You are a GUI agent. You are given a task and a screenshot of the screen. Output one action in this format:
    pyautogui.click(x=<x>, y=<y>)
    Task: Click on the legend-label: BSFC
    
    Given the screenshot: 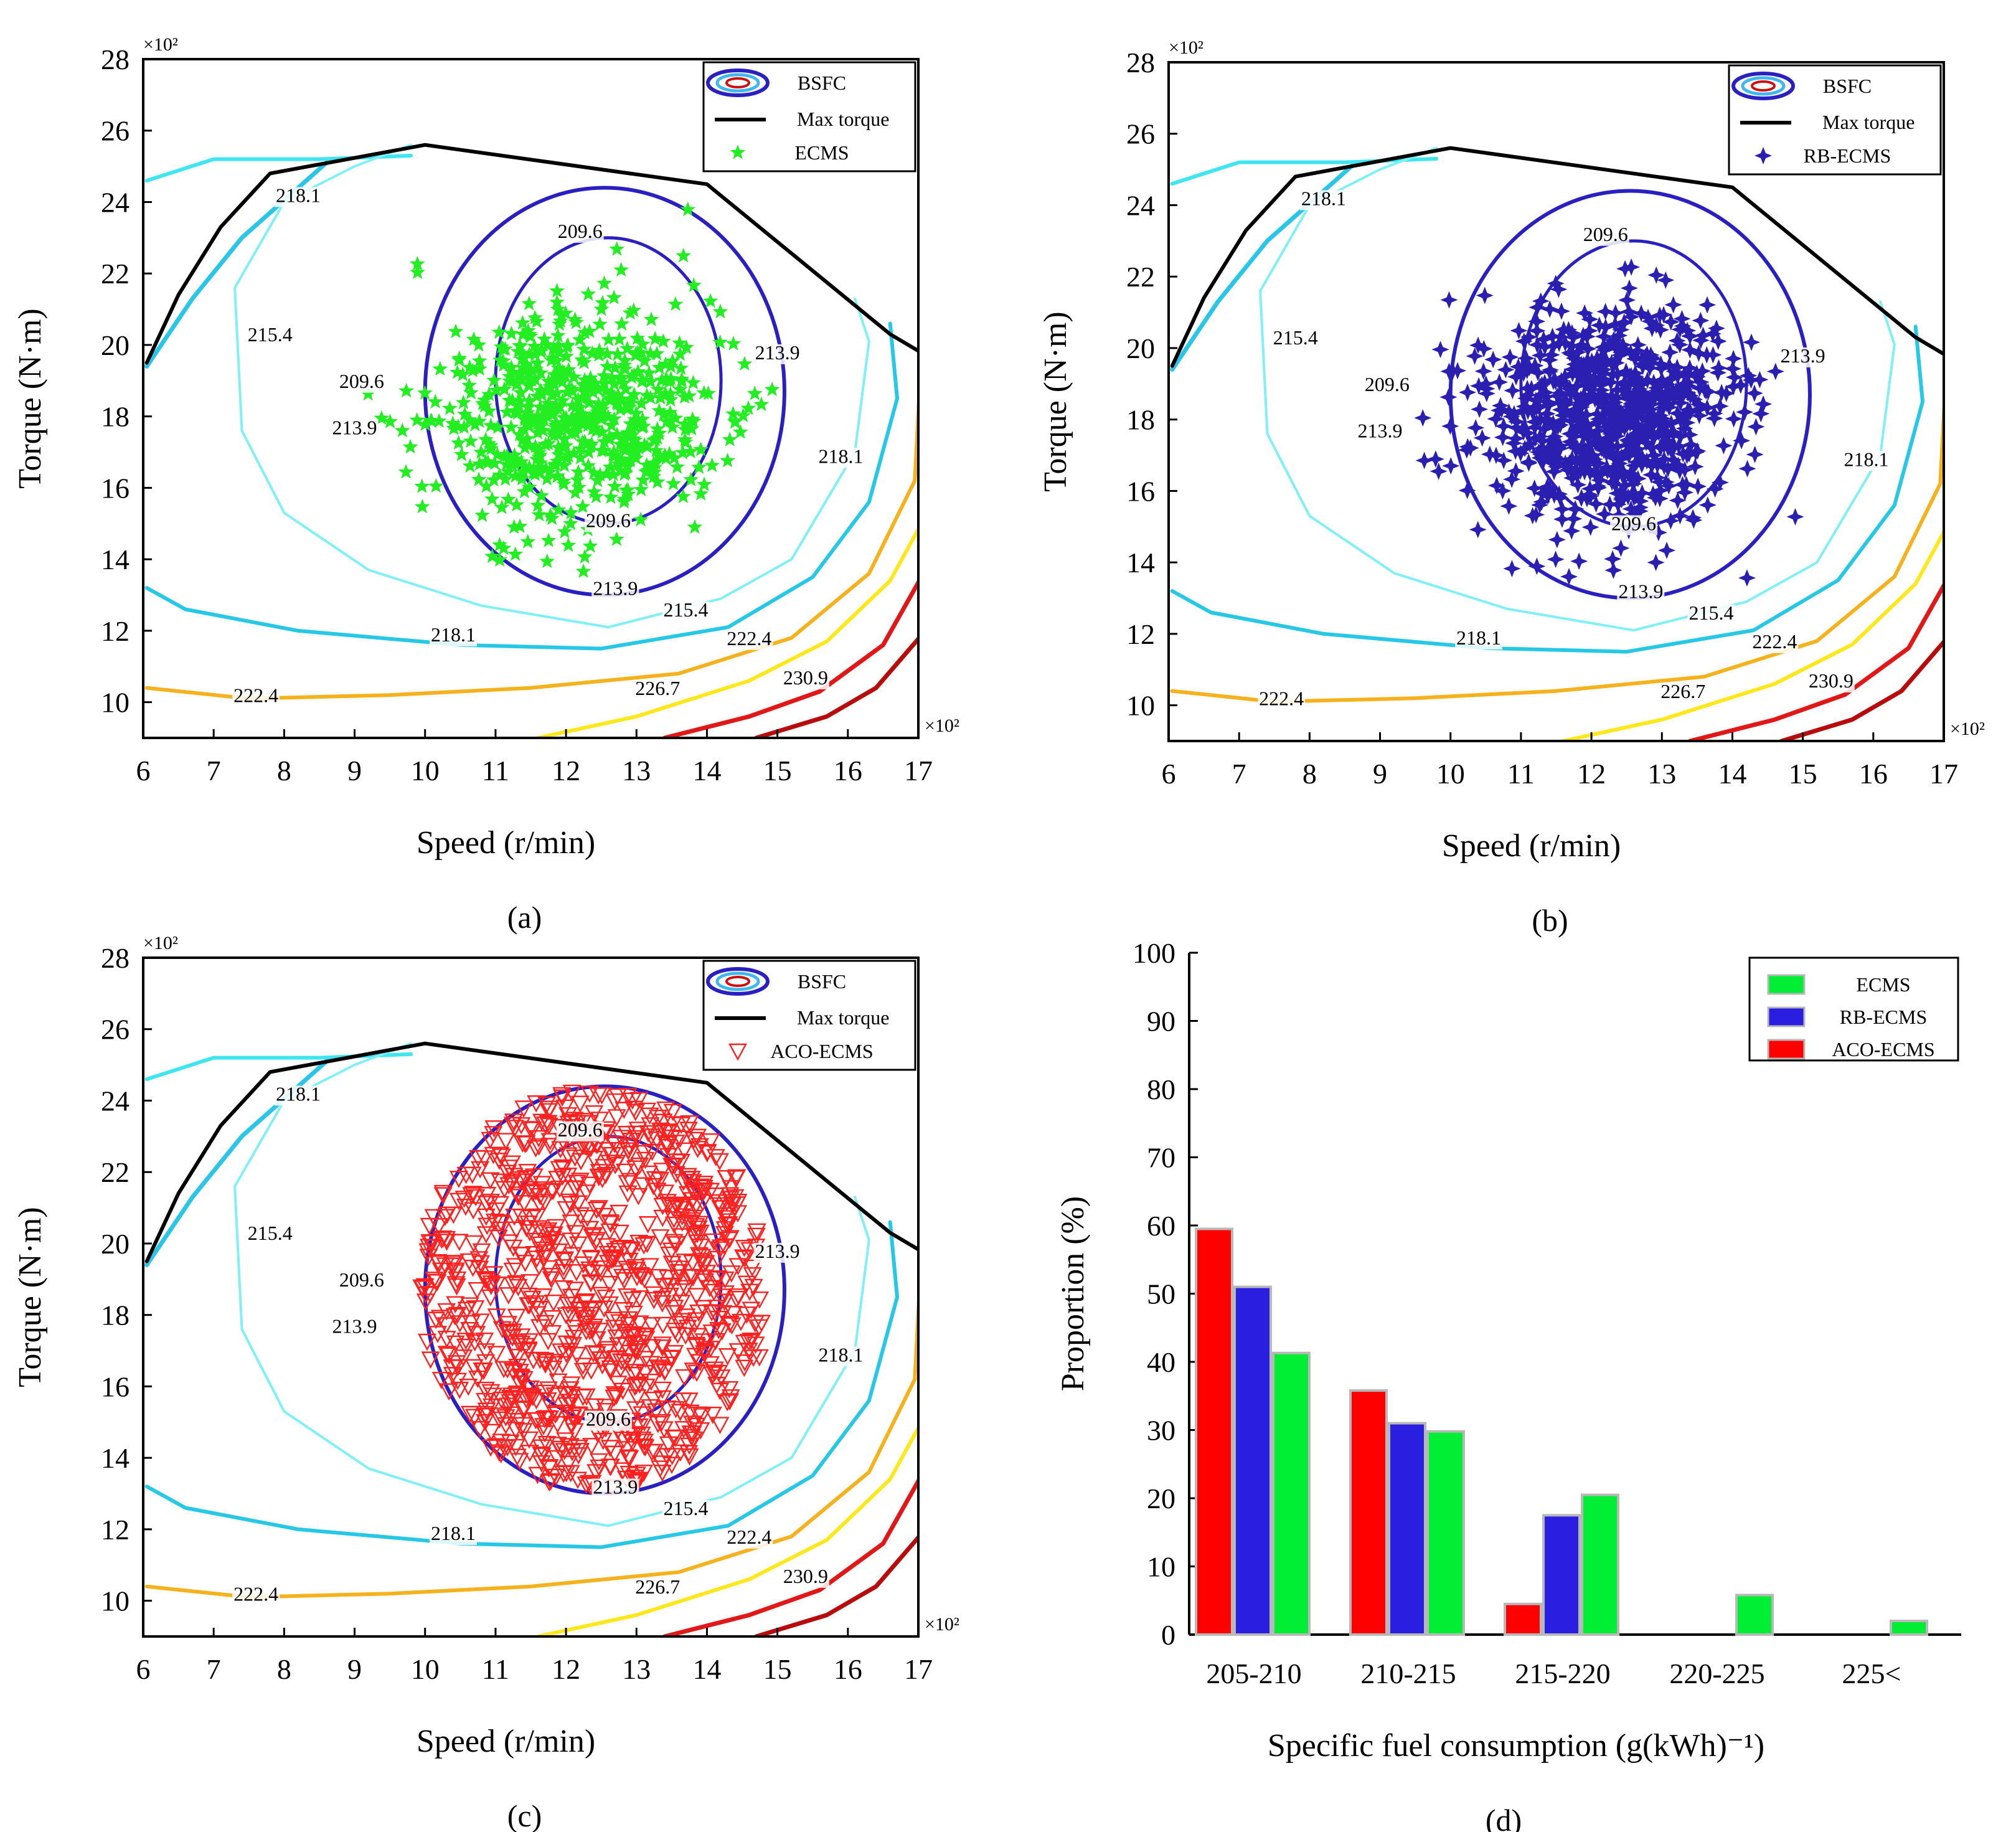 What is the action you would take?
    pyautogui.click(x=1848, y=86)
    